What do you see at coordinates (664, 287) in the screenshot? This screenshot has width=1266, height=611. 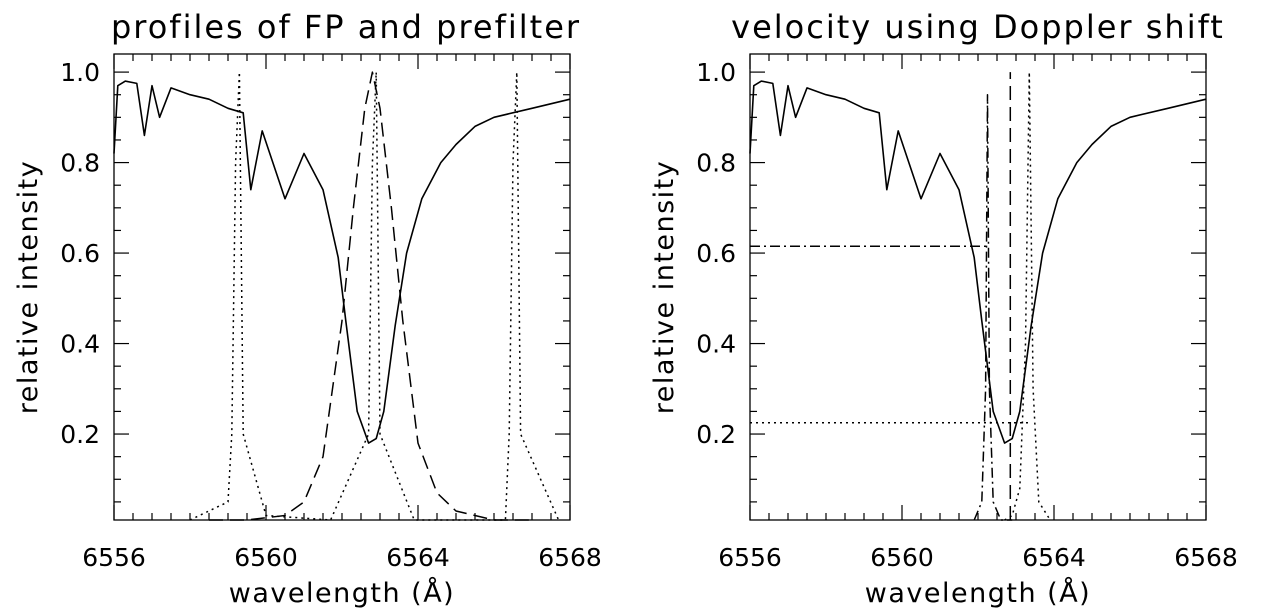 I see `right-y-axis-label: relative intensity` at bounding box center [664, 287].